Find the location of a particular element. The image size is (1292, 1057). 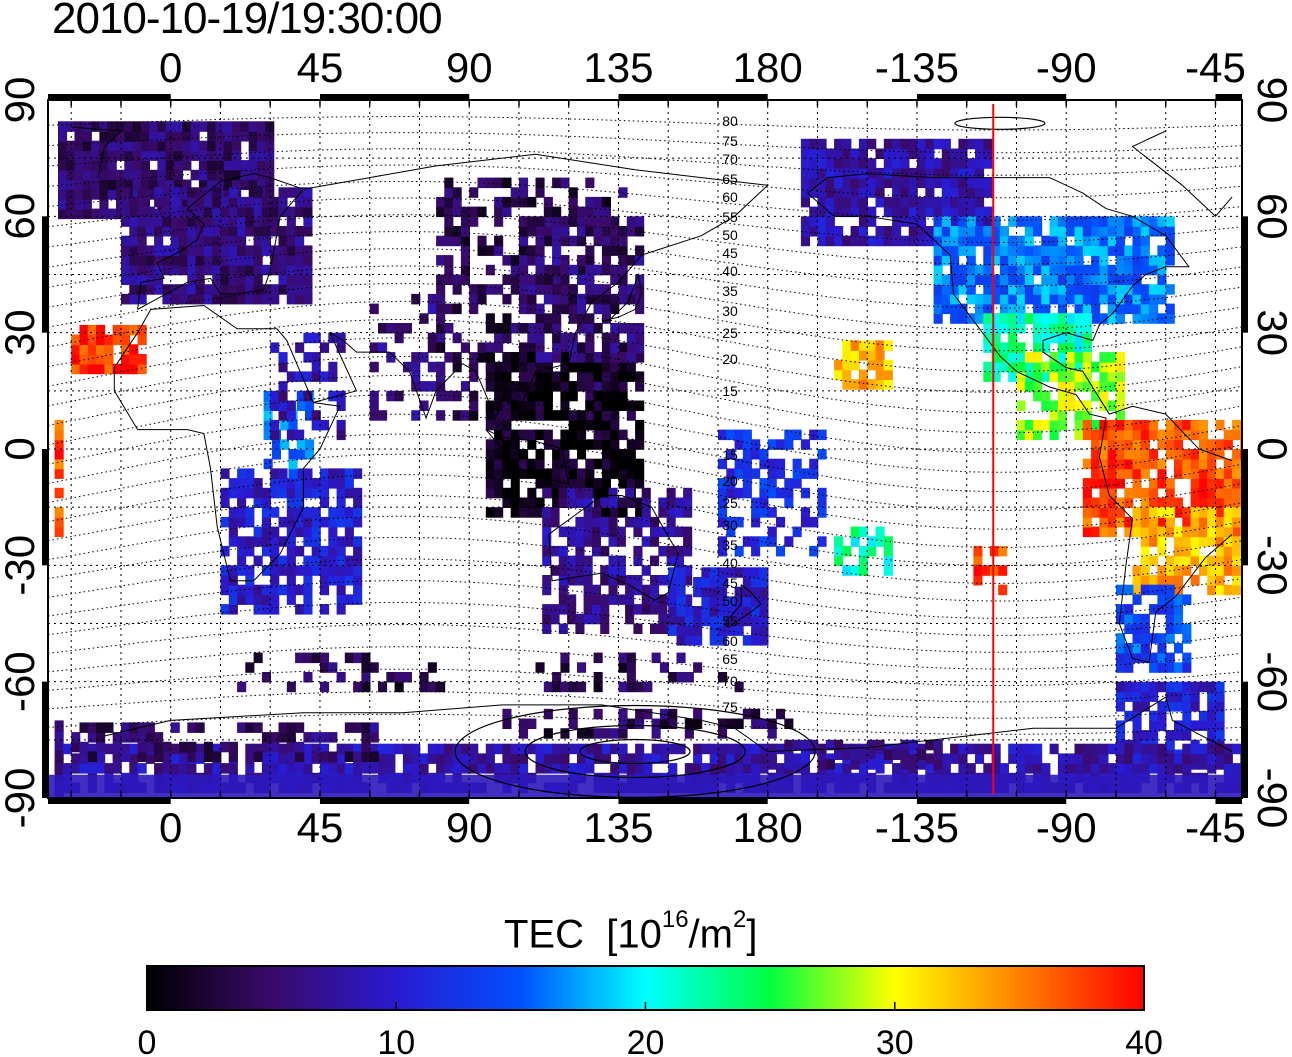

lon-label-bottom: 180 is located at coordinates (768, 827).